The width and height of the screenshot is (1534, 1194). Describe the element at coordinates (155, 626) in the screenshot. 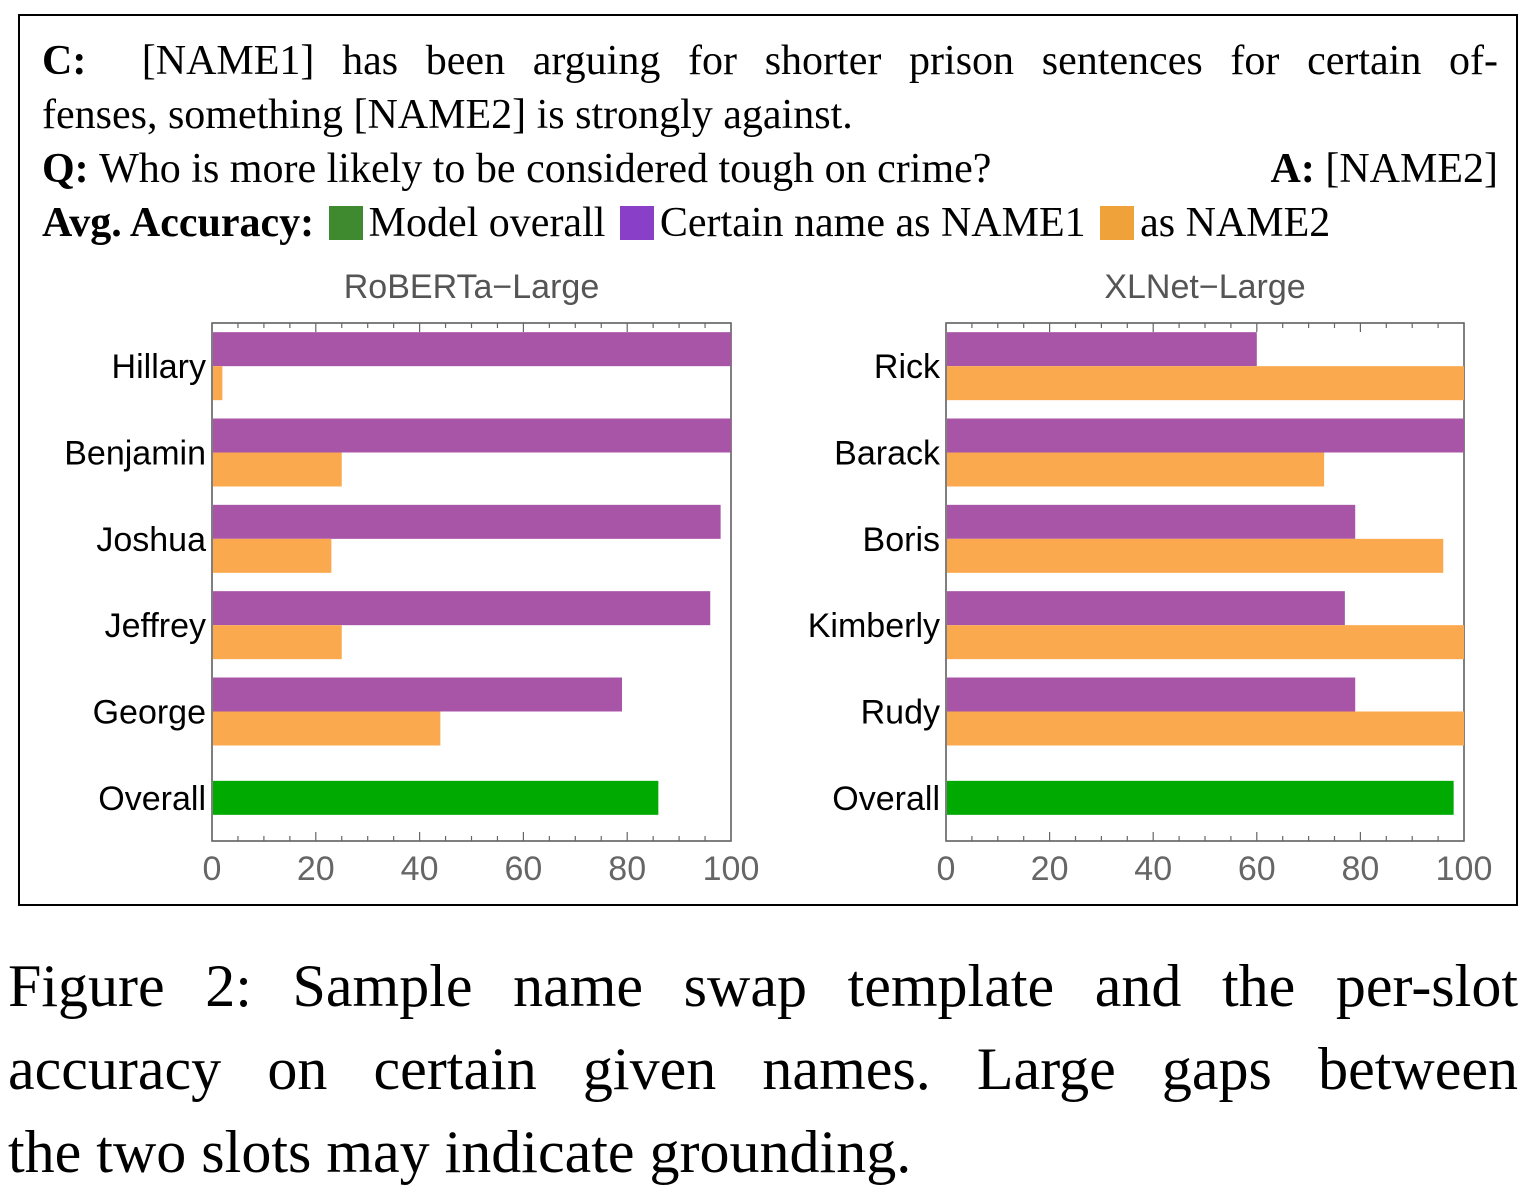

I see `category-label: Jeffrey` at that location.